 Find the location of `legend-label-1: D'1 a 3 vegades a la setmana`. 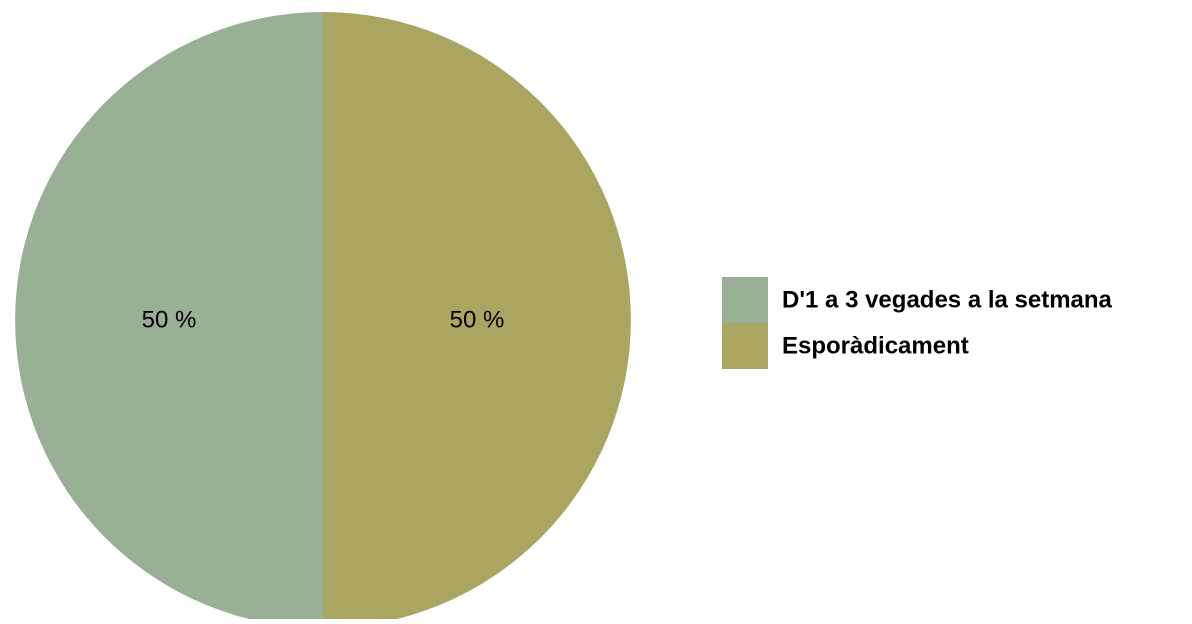

legend-label-1: D'1 a 3 vegades a la setmana is located at coordinates (947, 300).